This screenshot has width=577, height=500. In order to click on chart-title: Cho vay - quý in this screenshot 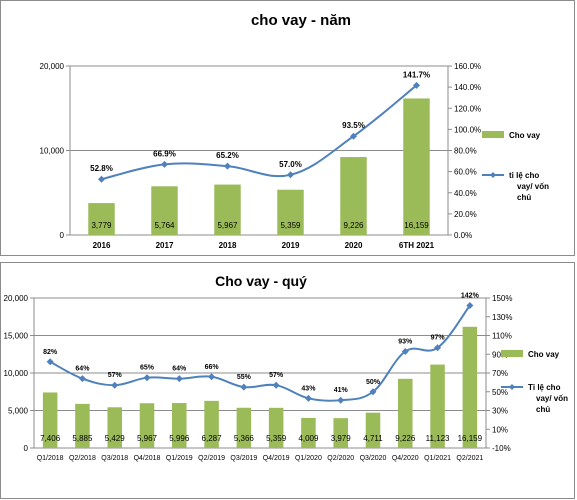, I will do `click(261, 281)`.